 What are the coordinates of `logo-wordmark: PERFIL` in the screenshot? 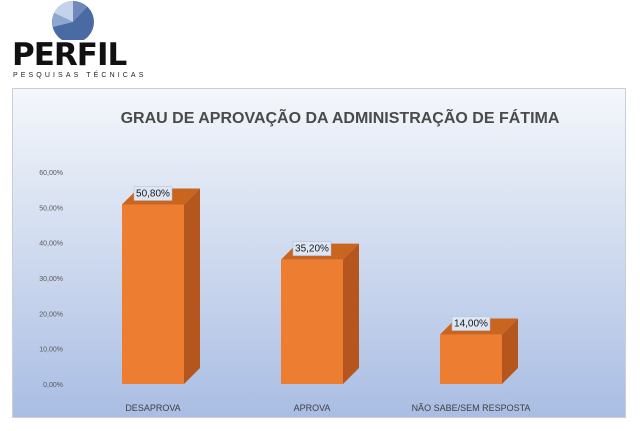 It's located at (69, 55).